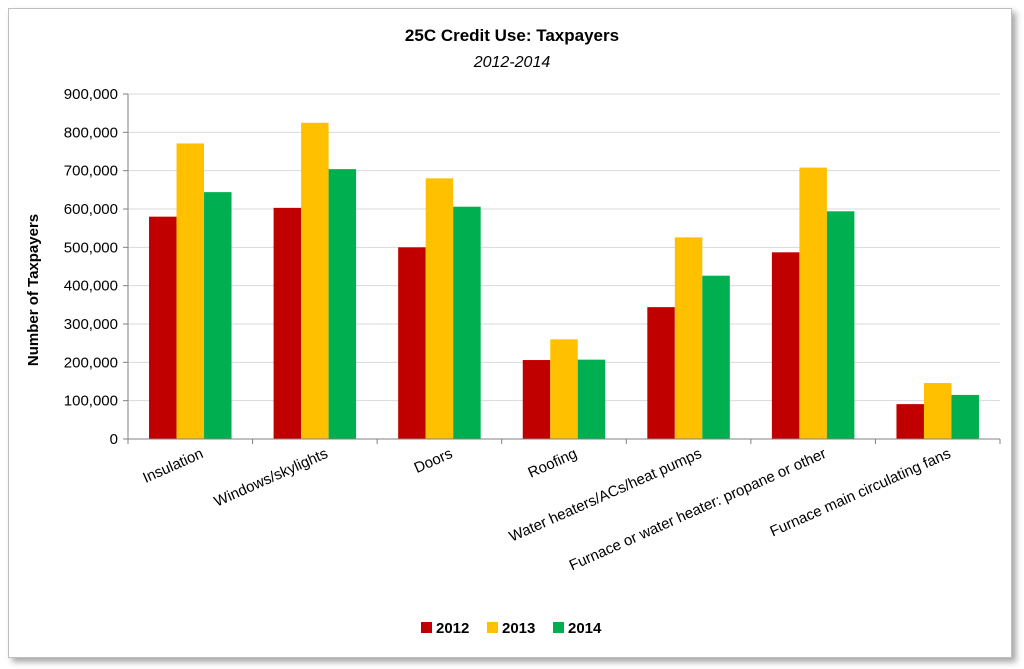  I want to click on y-tick-label: 700,000, so click(91, 171).